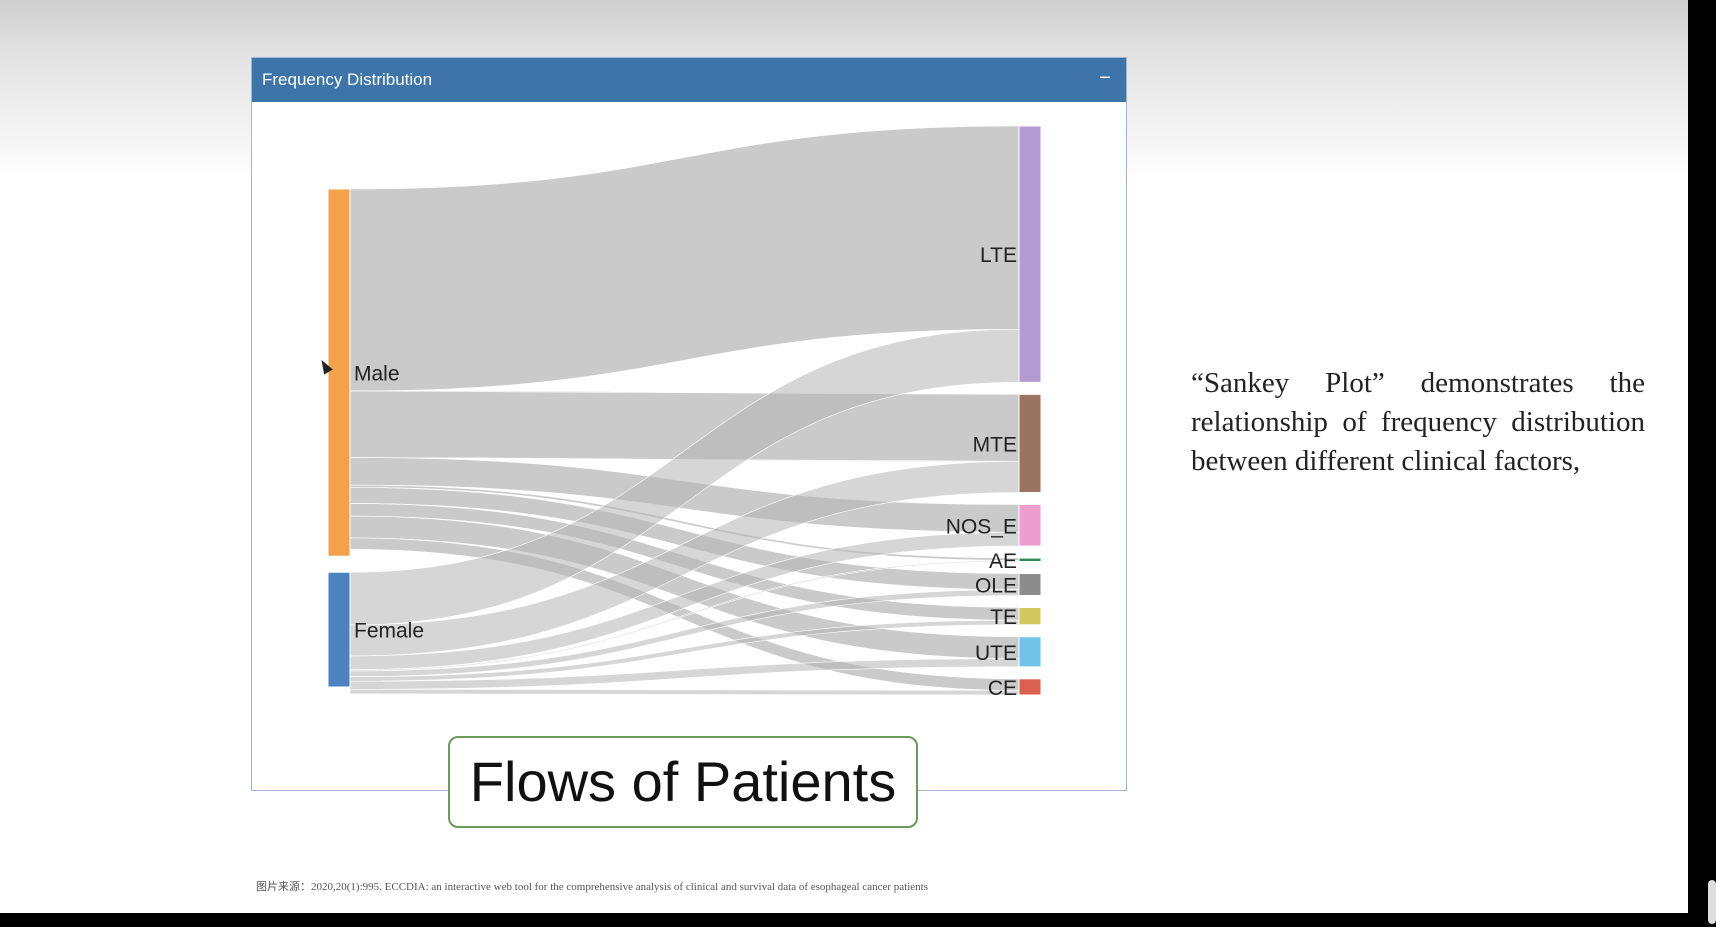 The height and width of the screenshot is (927, 1716). Describe the element at coordinates (1030, 687) in the screenshot. I see `sankey-node-ce` at that location.